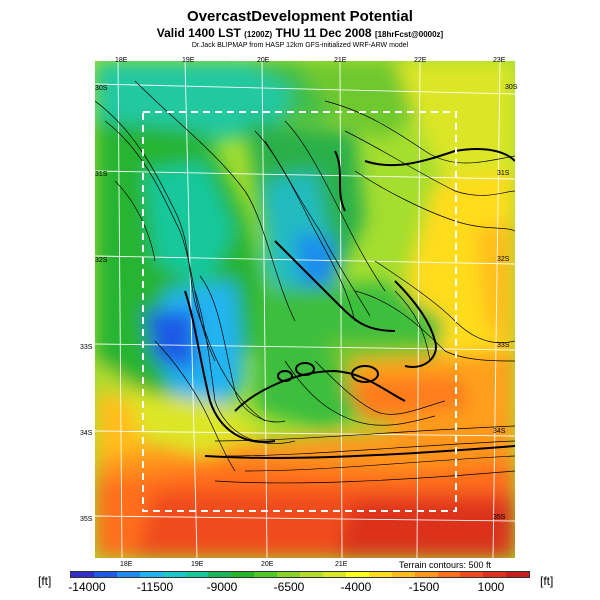 The height and width of the screenshot is (600, 600). Describe the element at coordinates (101, 174) in the screenshot. I see `lat-label-left-31s: 31S` at that location.